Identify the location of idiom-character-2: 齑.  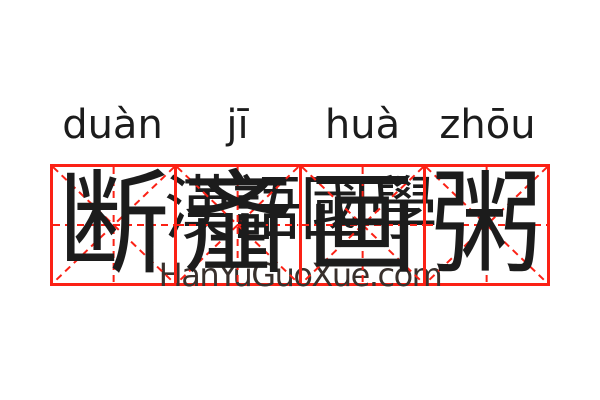
(237, 225).